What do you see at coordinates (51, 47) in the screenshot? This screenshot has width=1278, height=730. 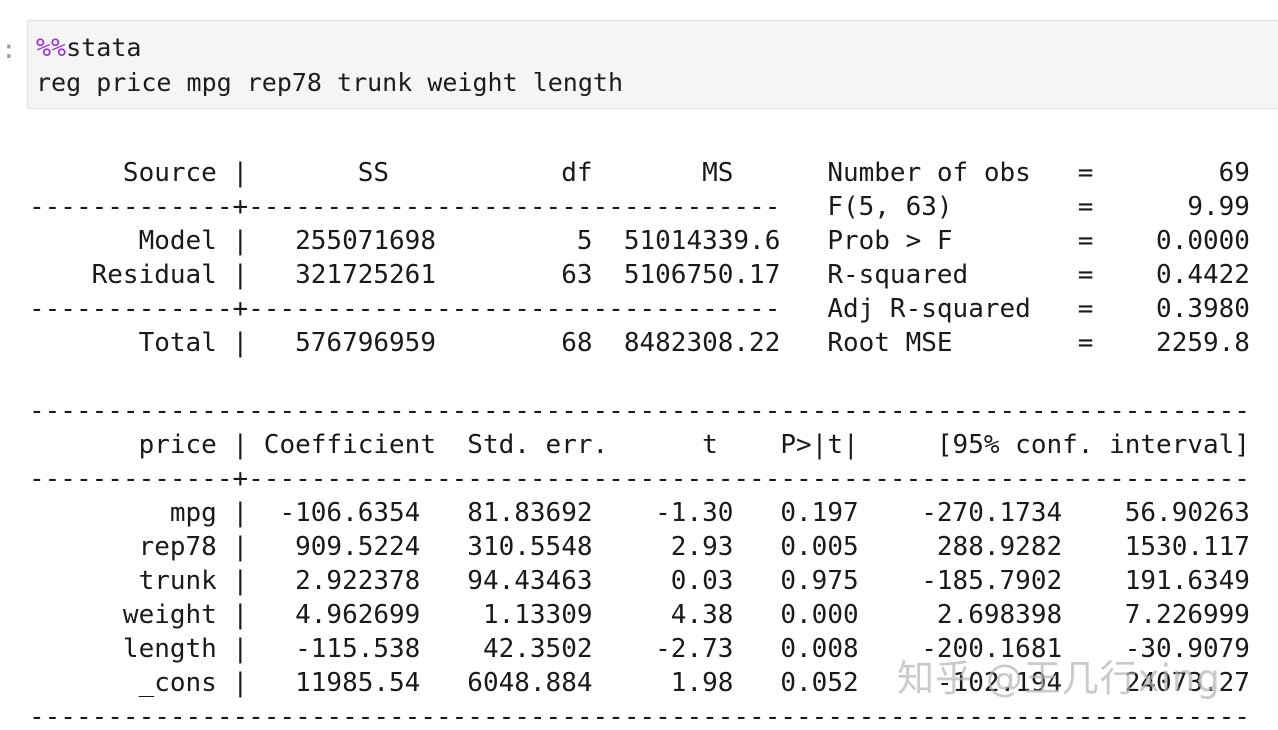 I see `cell-magic-percent: %%` at bounding box center [51, 47].